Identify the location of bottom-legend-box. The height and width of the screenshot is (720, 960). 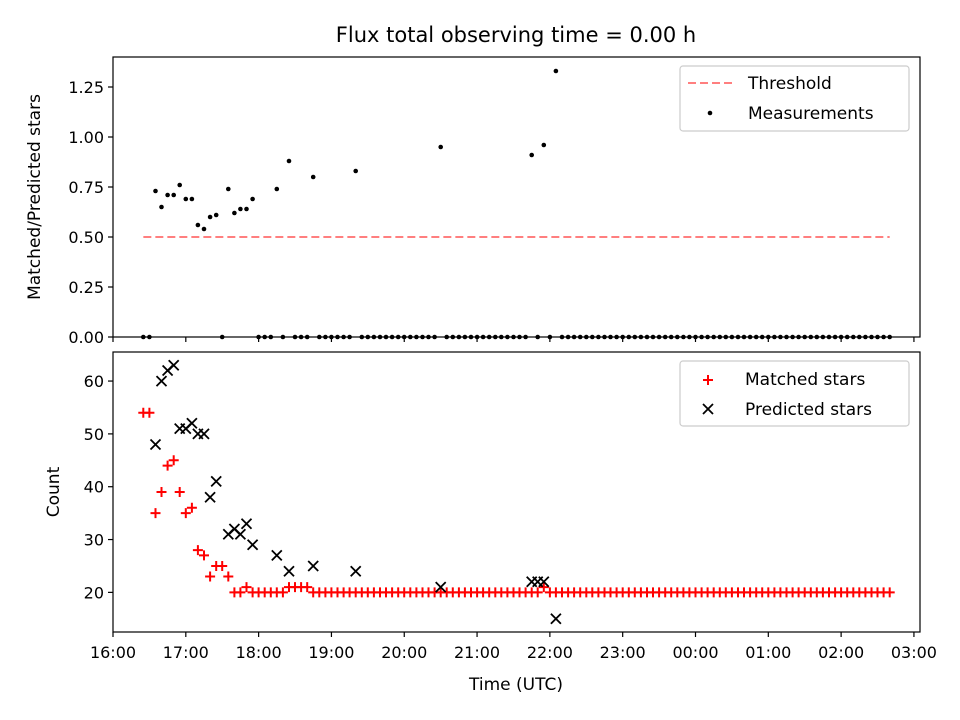
(794, 393).